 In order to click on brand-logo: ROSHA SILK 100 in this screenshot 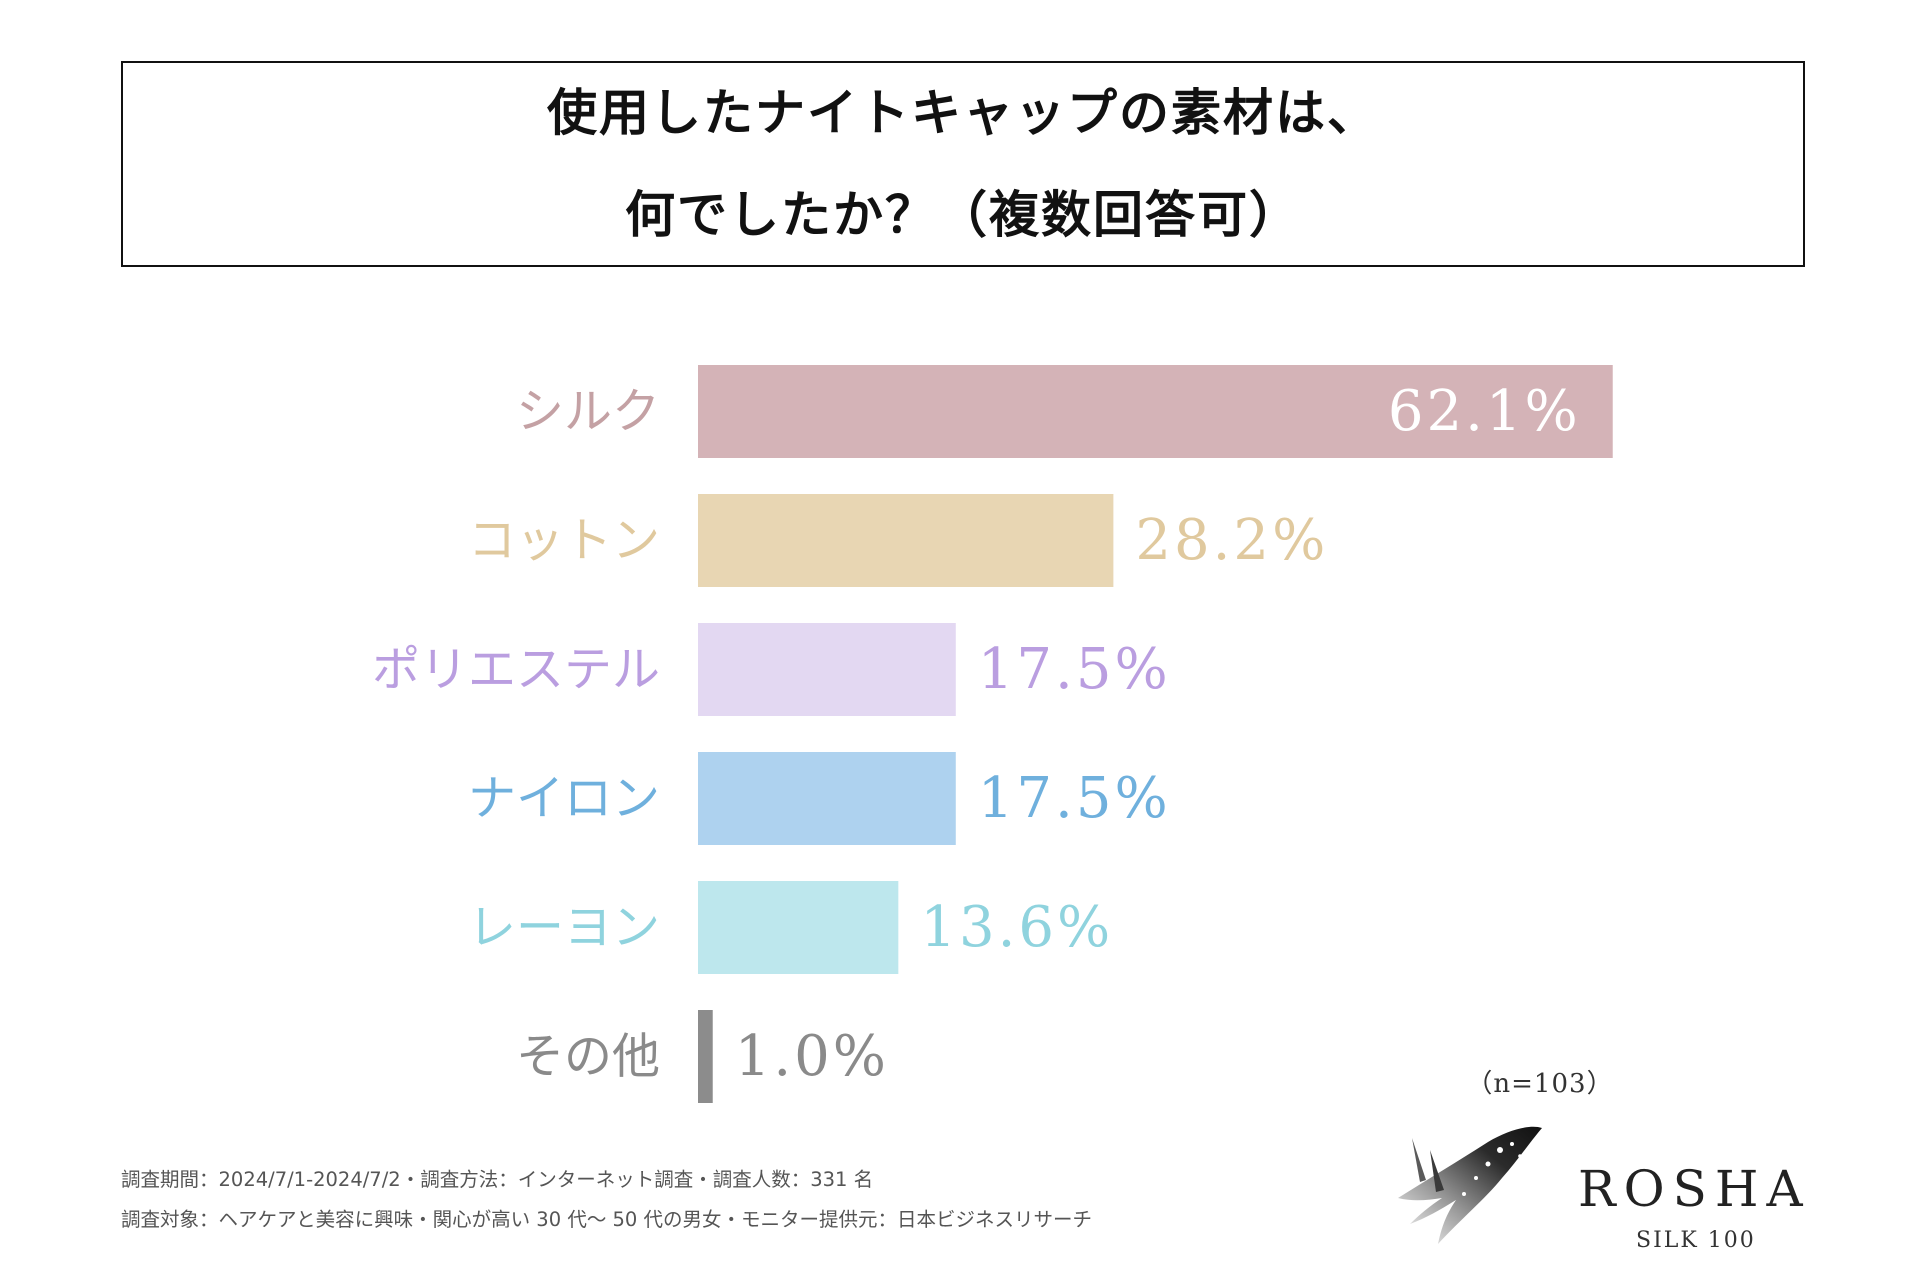, I will do `click(1600, 1190)`.